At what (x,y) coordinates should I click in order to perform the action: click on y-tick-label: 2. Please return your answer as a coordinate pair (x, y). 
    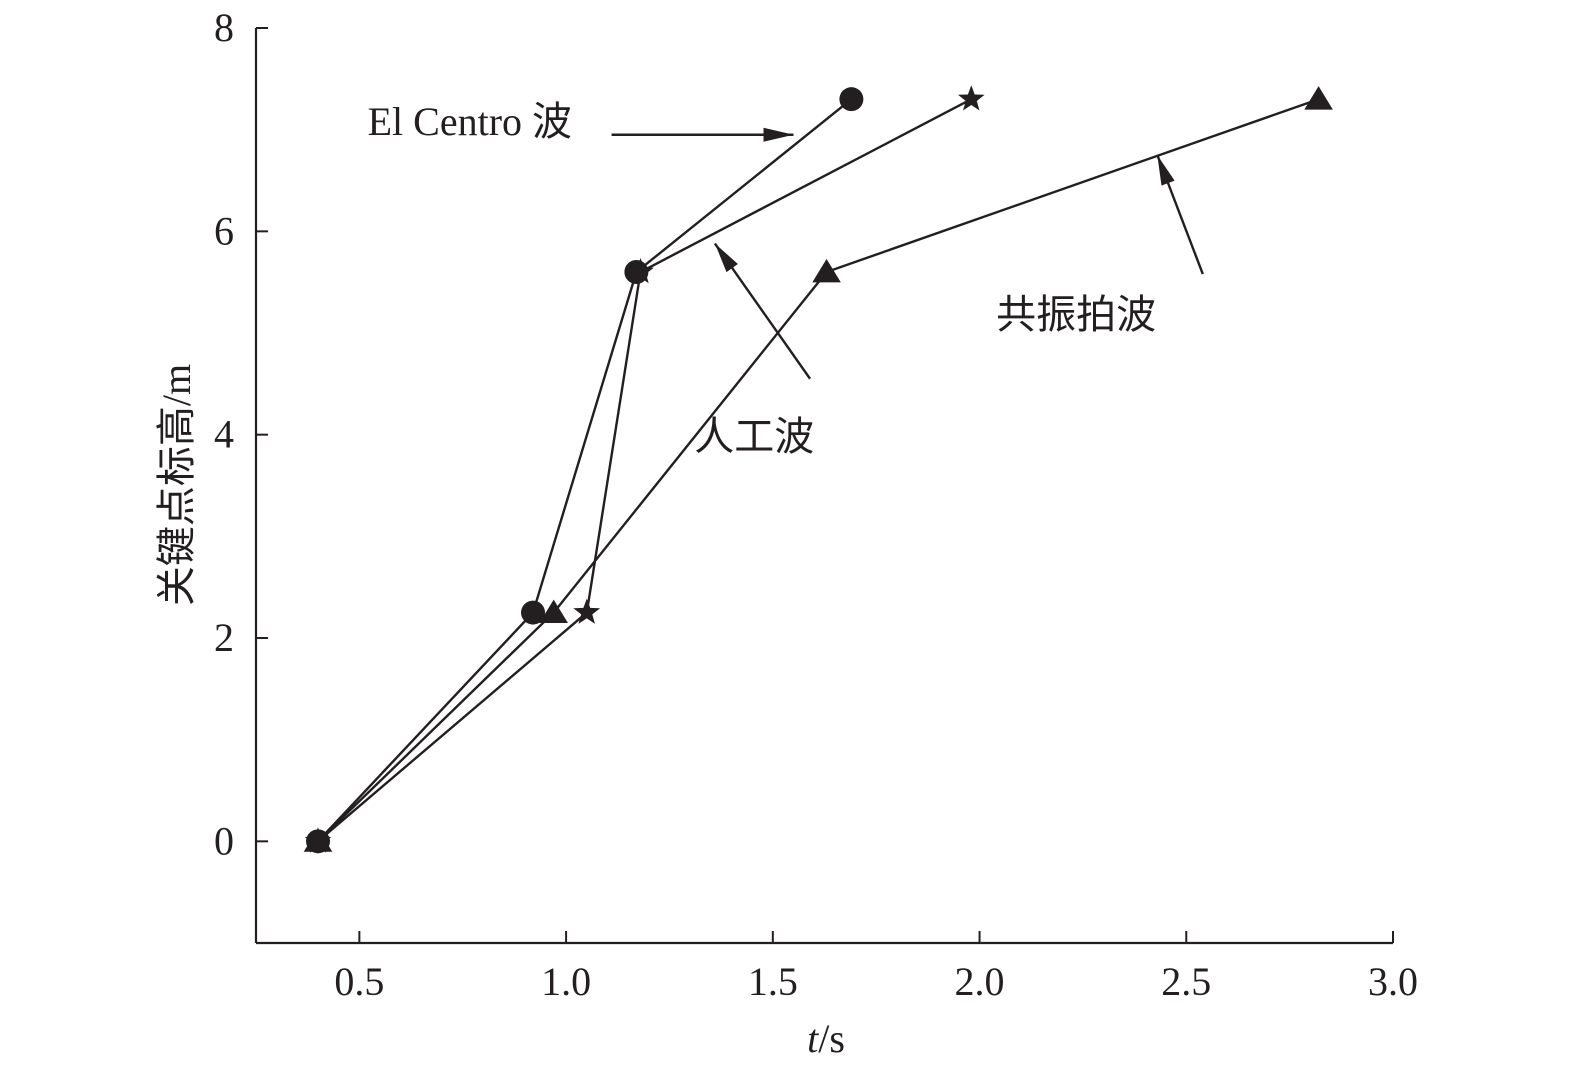
    Looking at the image, I should click on (224, 637).